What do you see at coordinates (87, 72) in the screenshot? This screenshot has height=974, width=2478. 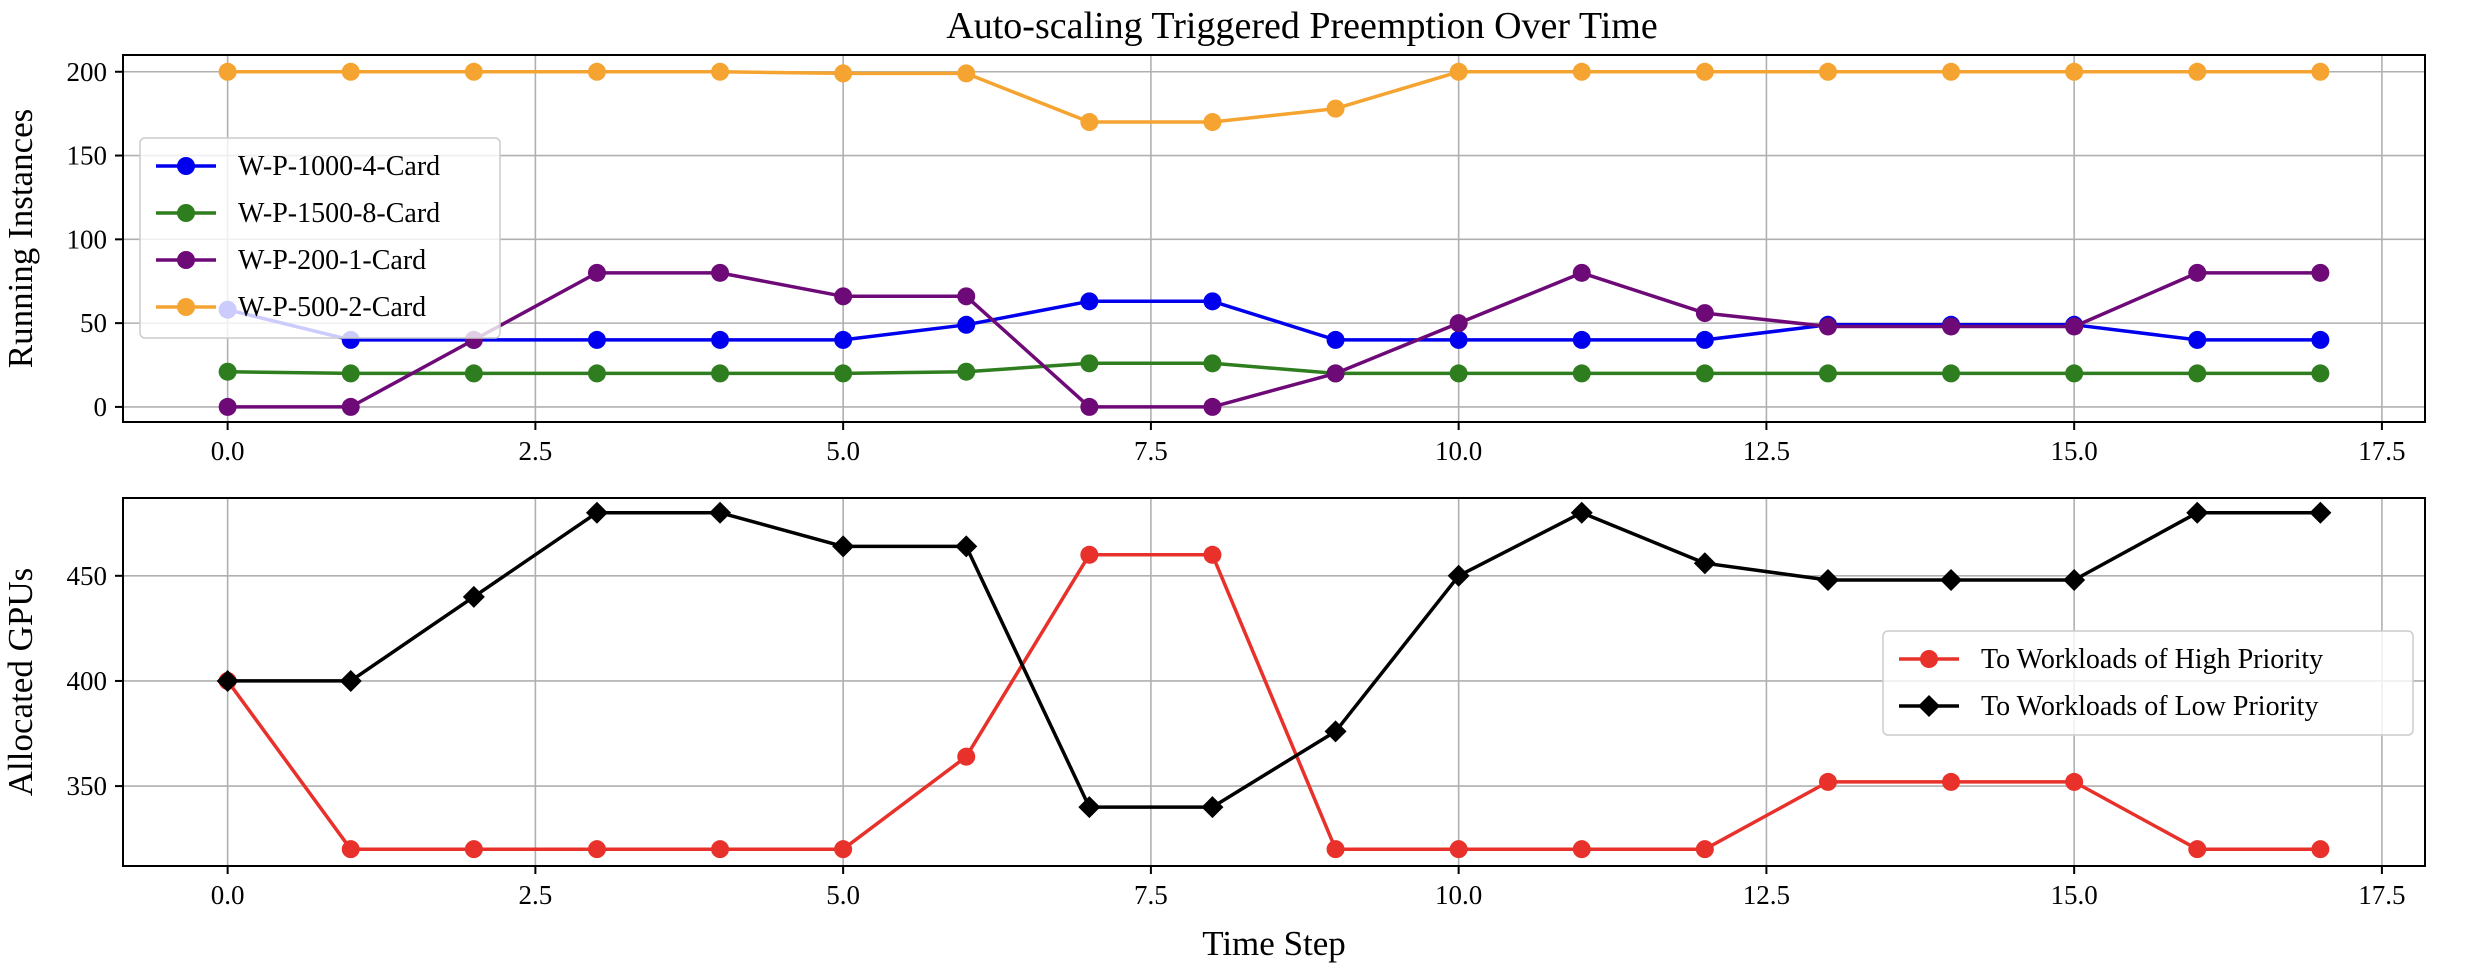 I see `y-tick-label: 200` at bounding box center [87, 72].